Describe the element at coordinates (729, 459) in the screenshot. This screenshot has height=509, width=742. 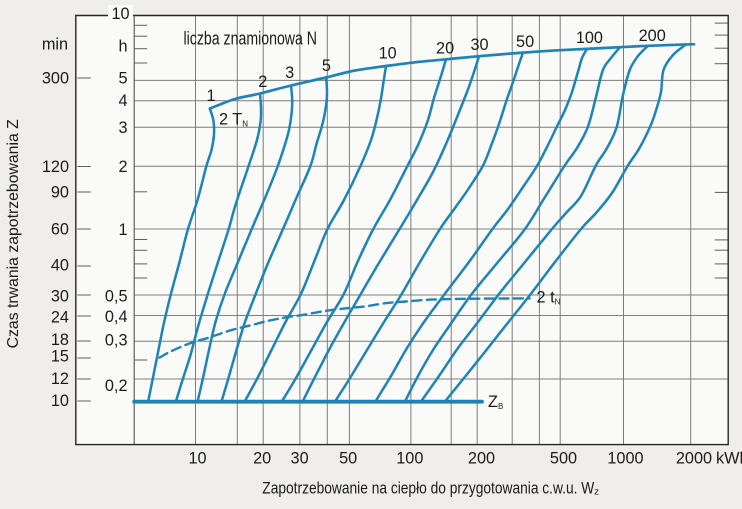
I see `svg-text: kWh` at that location.